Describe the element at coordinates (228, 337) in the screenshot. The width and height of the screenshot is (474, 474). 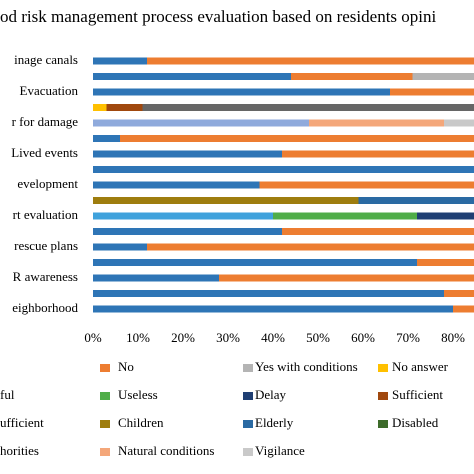
I see `x-tick-label: 30%` at that location.